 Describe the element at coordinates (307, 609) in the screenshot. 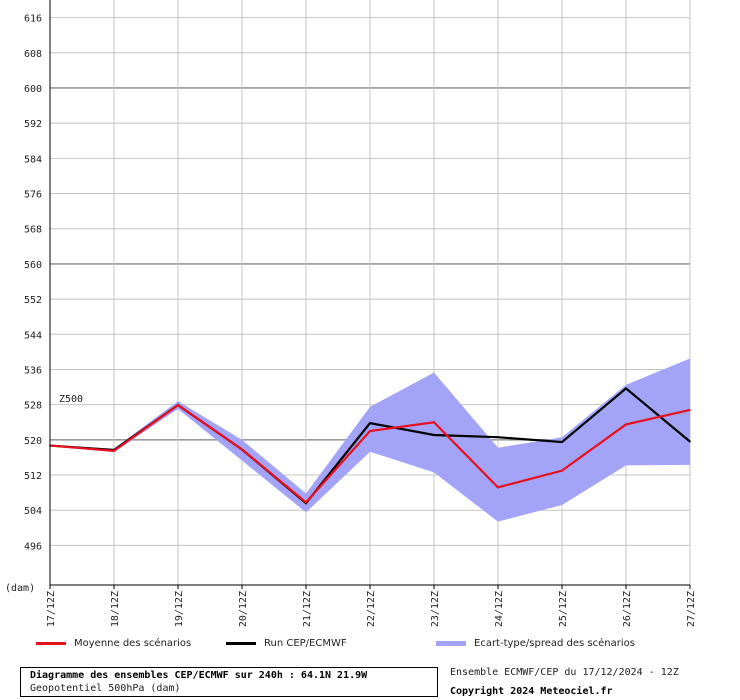

I see `x-tick-label: 21/12Z` at that location.